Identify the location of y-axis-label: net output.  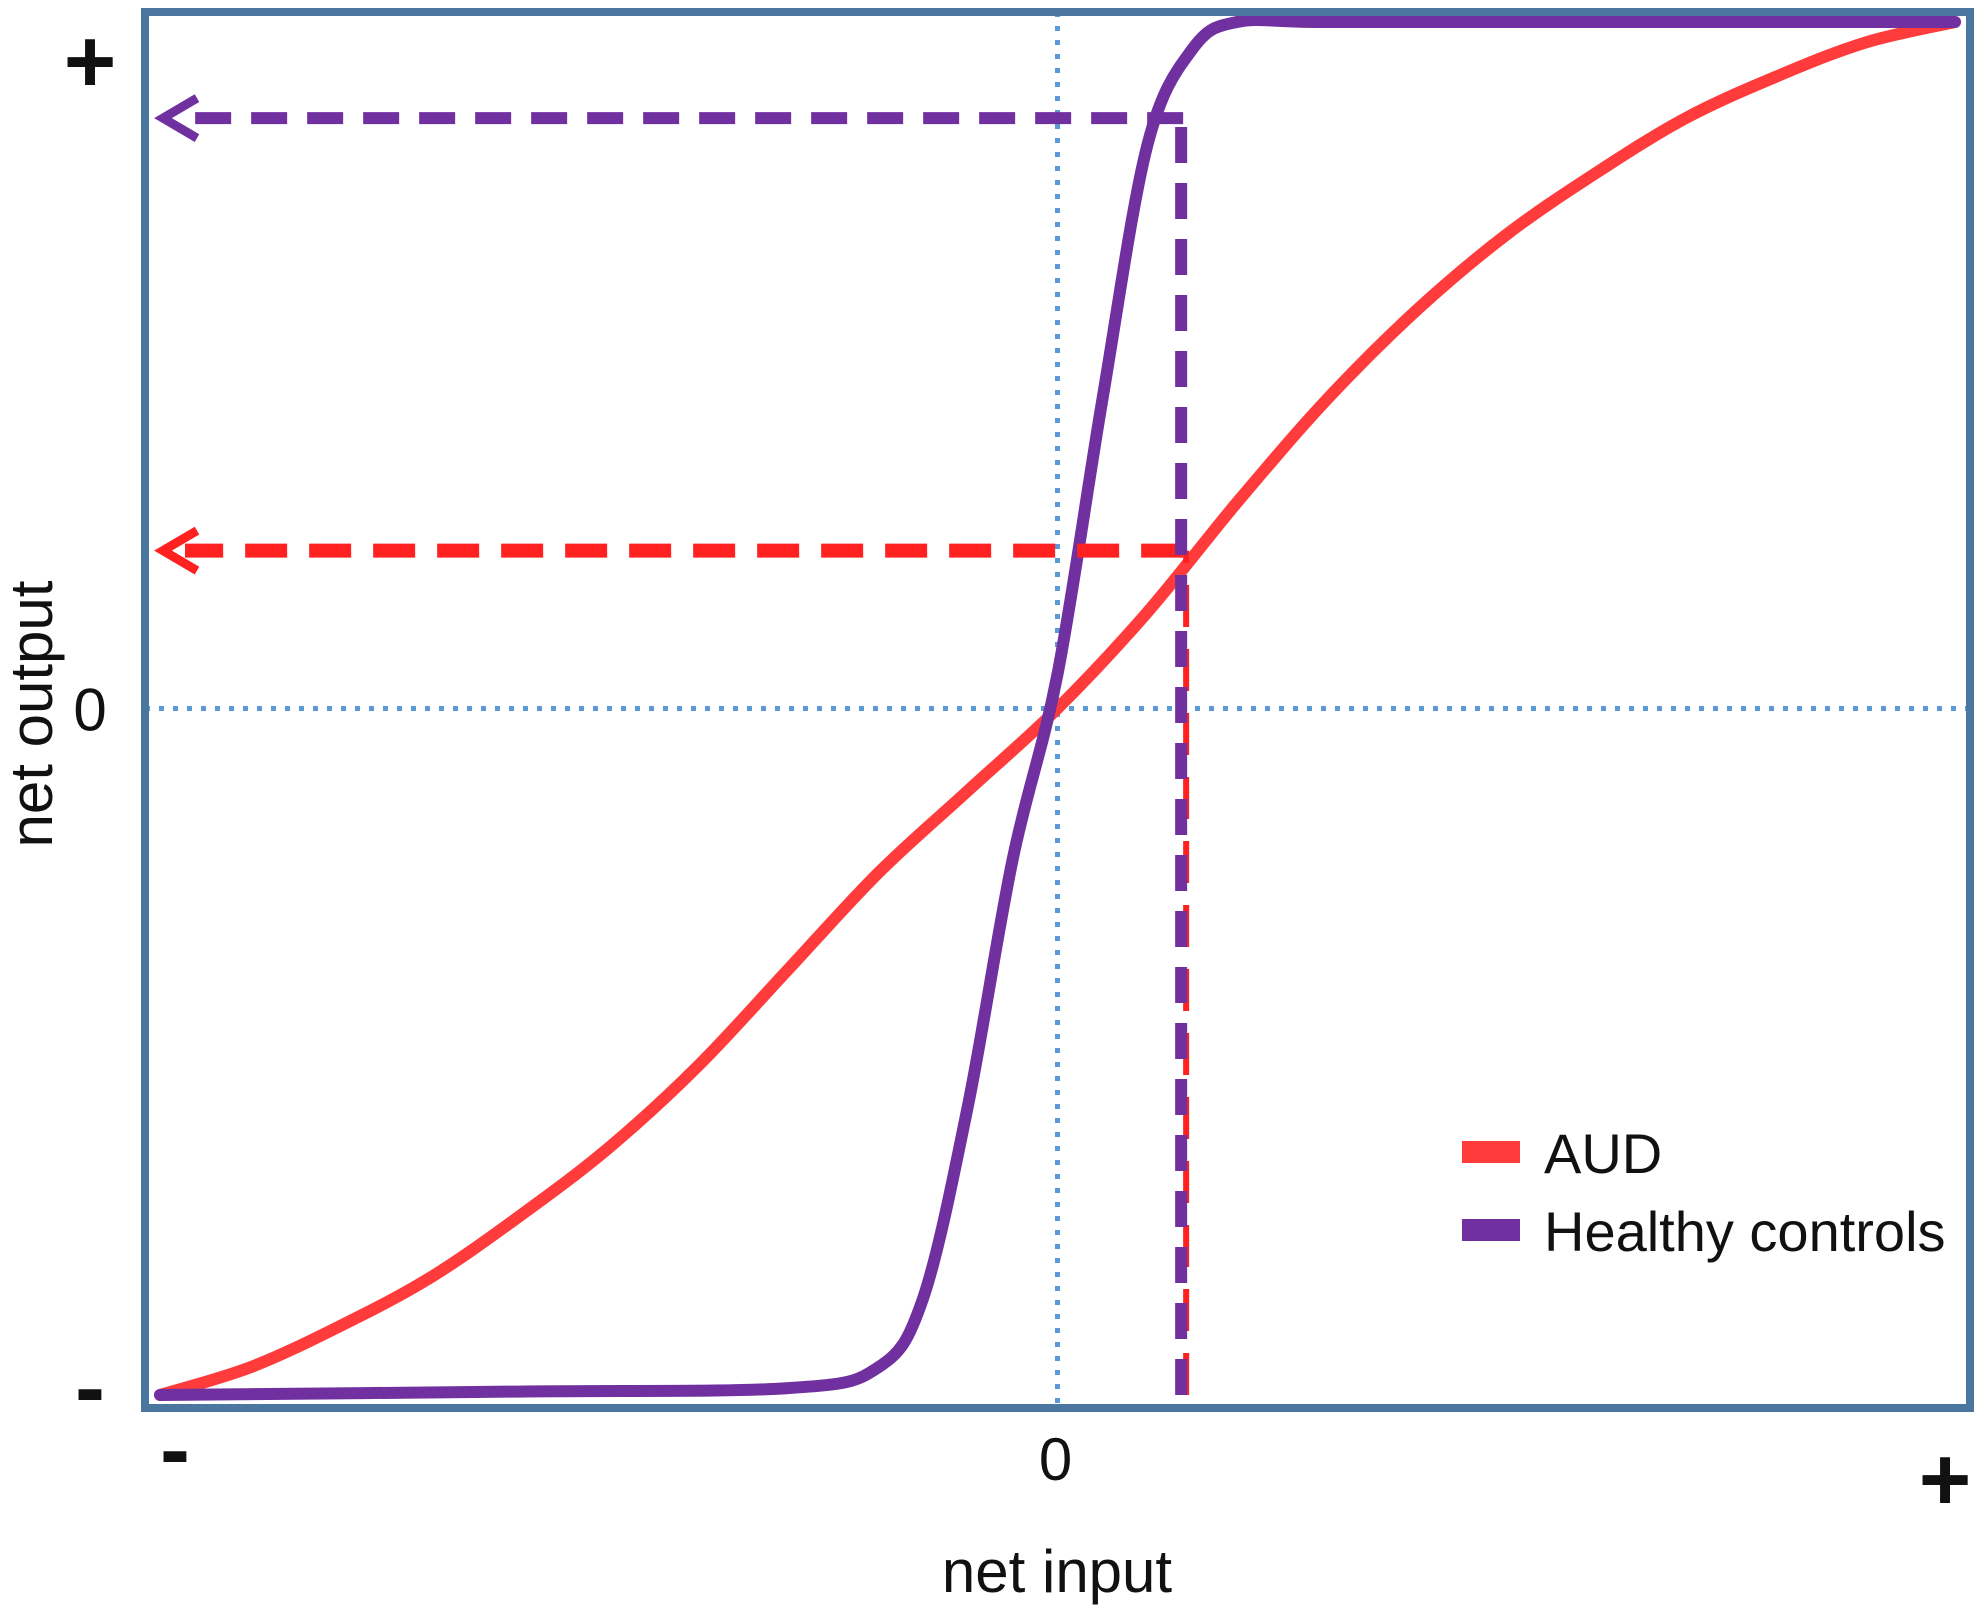
(32, 713).